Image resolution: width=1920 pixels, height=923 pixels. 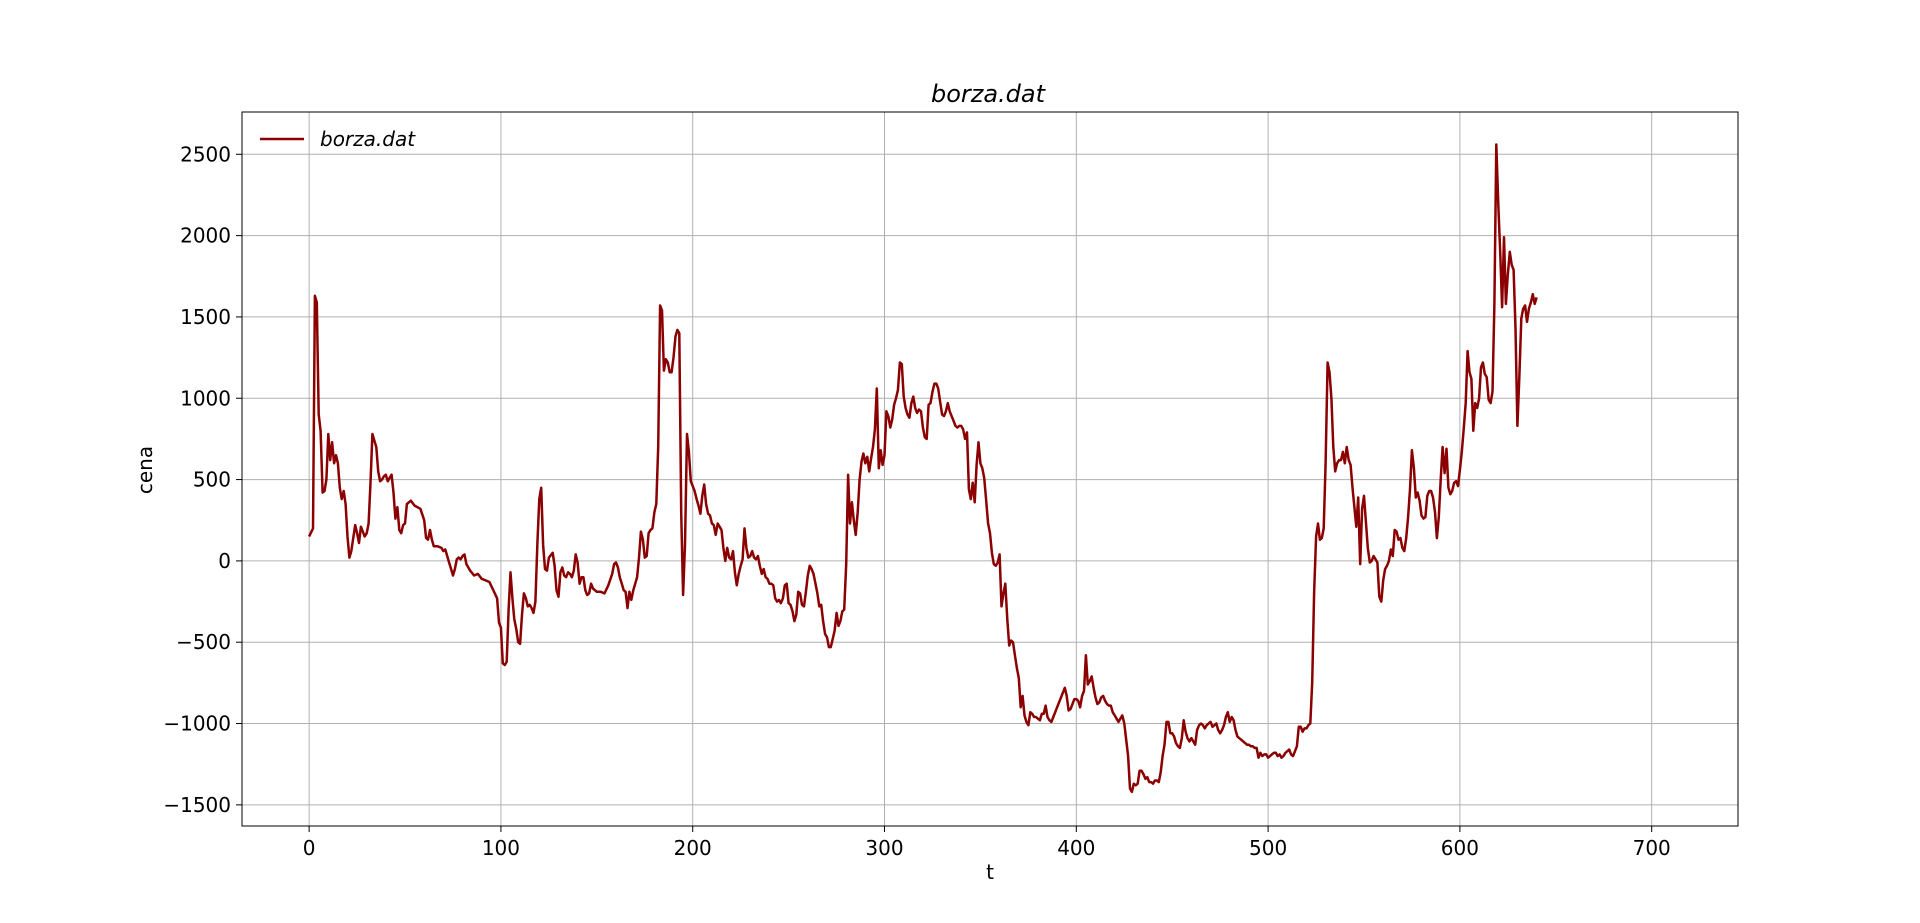 I want to click on legend-label-borza-dat: borza.dat, so click(x=368, y=139).